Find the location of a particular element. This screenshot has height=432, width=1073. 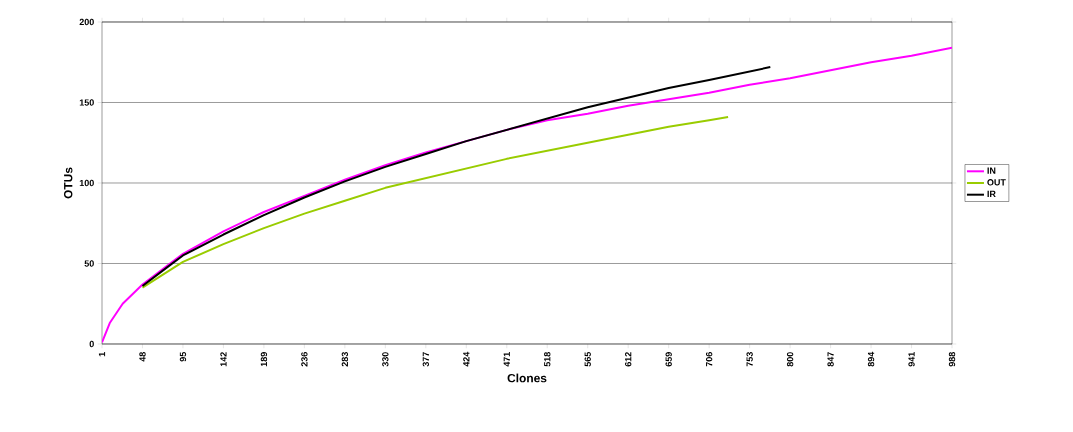

x-tick-label: 706 is located at coordinates (709, 359).